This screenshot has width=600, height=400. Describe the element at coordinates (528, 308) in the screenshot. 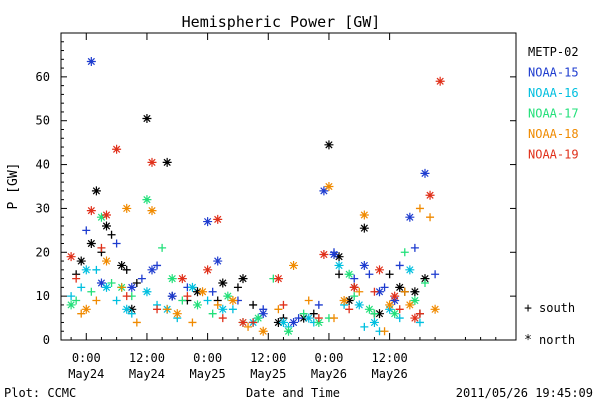

I see `legend-south-symbol: +` at that location.